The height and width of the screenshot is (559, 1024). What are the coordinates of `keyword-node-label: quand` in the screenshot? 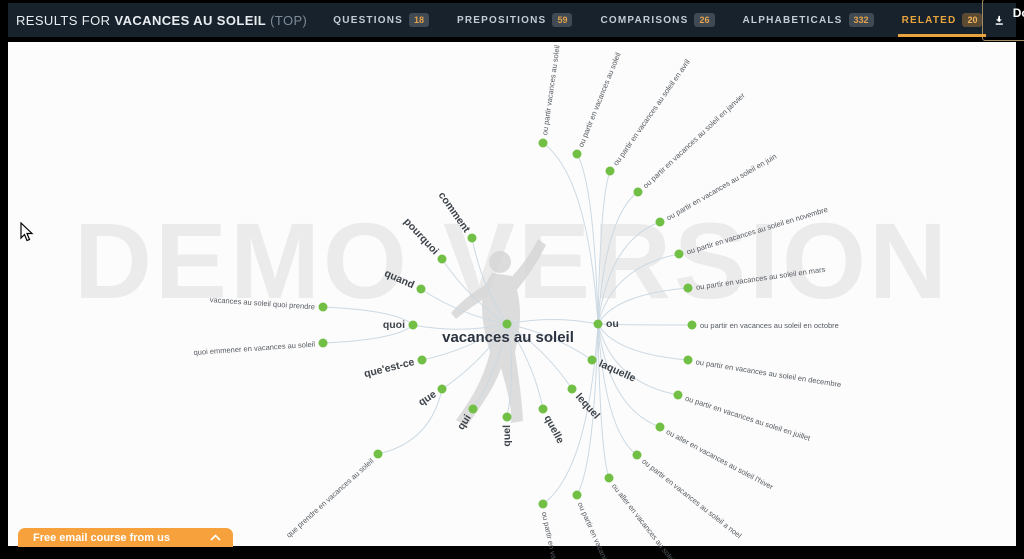 It's located at (399, 279).